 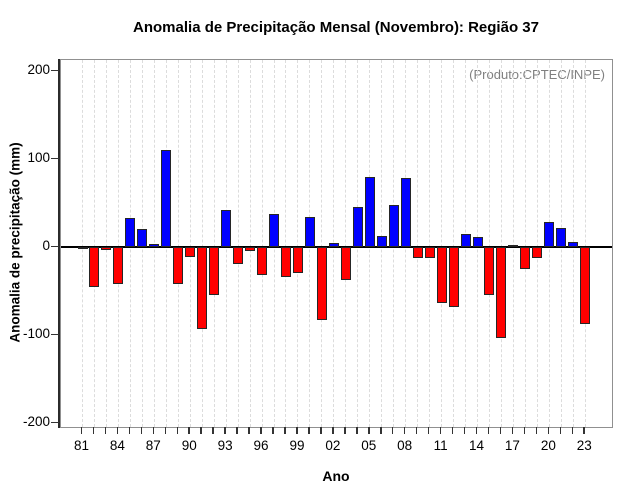 What do you see at coordinates (46, 245) in the screenshot?
I see `y-tick-label: 0` at bounding box center [46, 245].